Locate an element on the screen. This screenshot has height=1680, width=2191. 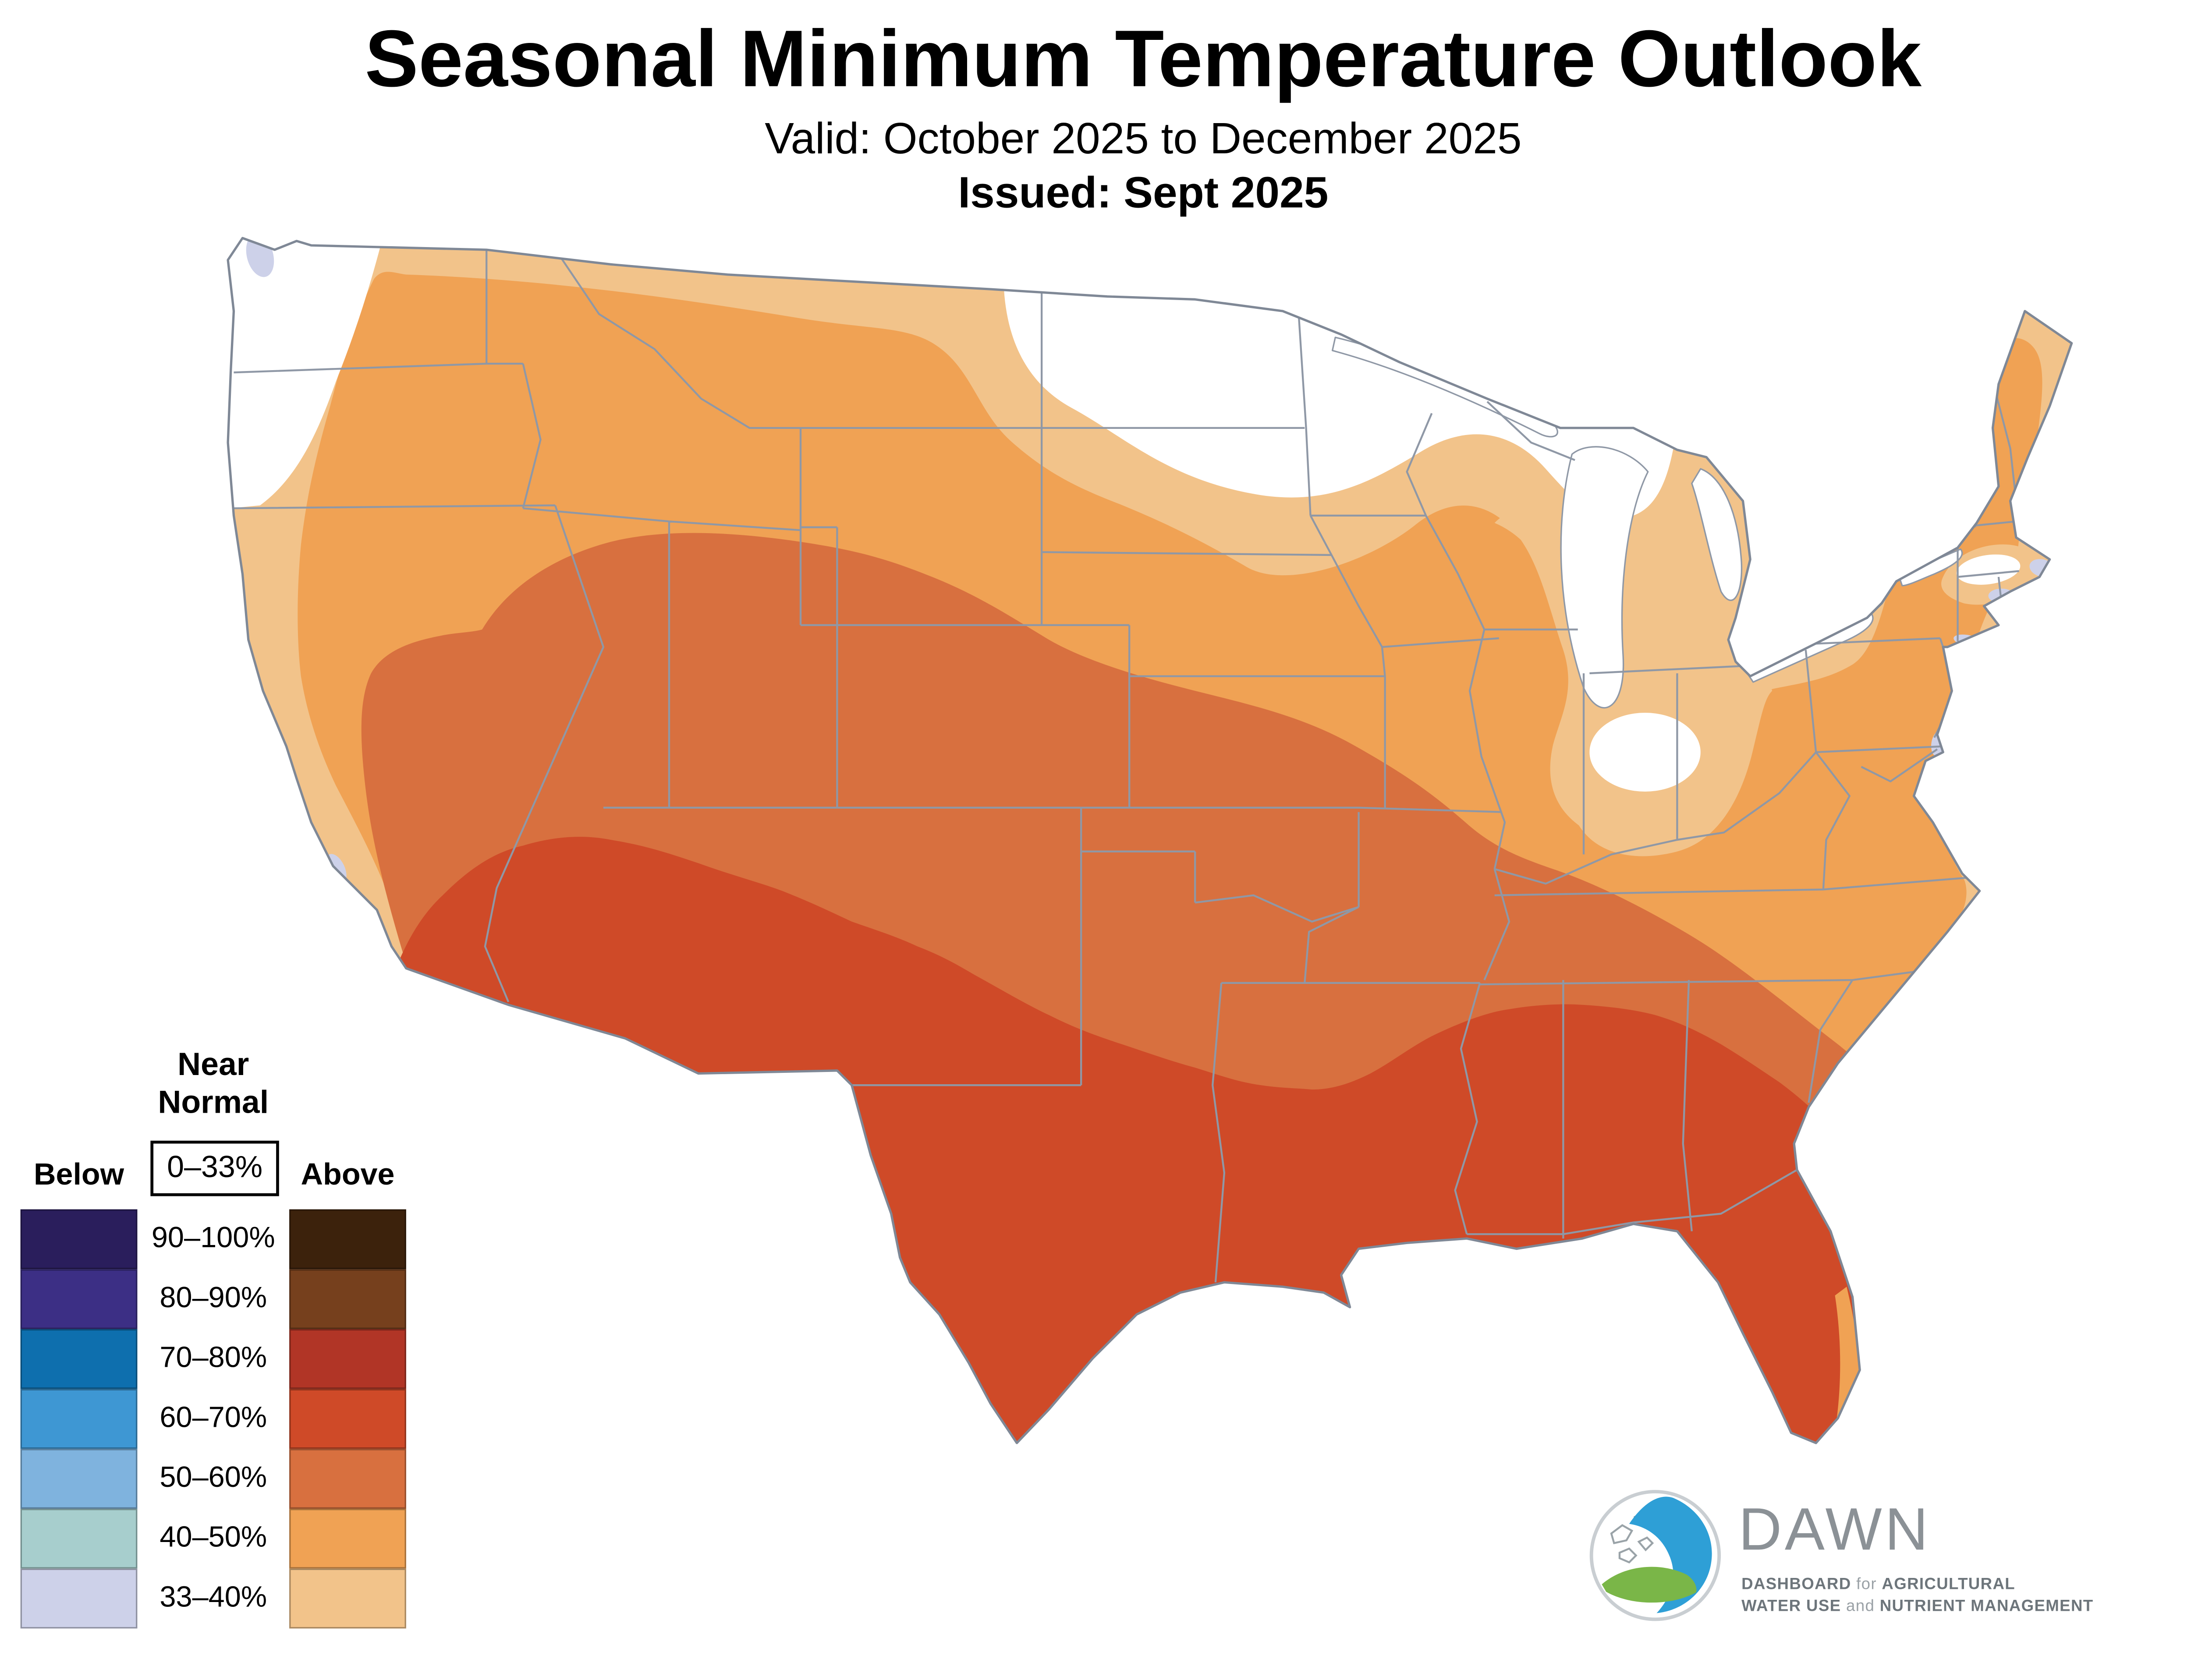
range-label: 70–80% is located at coordinates (213, 1359).